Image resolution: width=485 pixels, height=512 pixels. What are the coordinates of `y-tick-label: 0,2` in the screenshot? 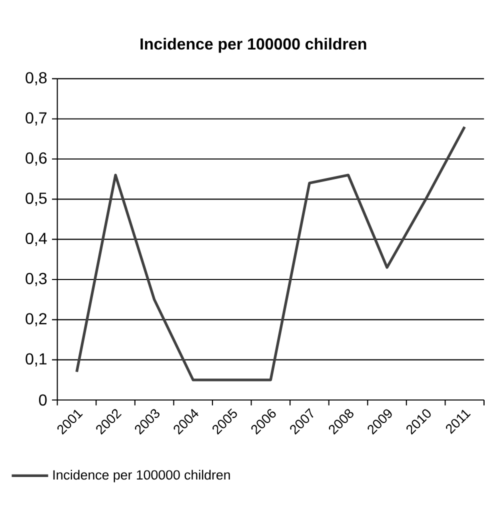 It's located at (36, 319).